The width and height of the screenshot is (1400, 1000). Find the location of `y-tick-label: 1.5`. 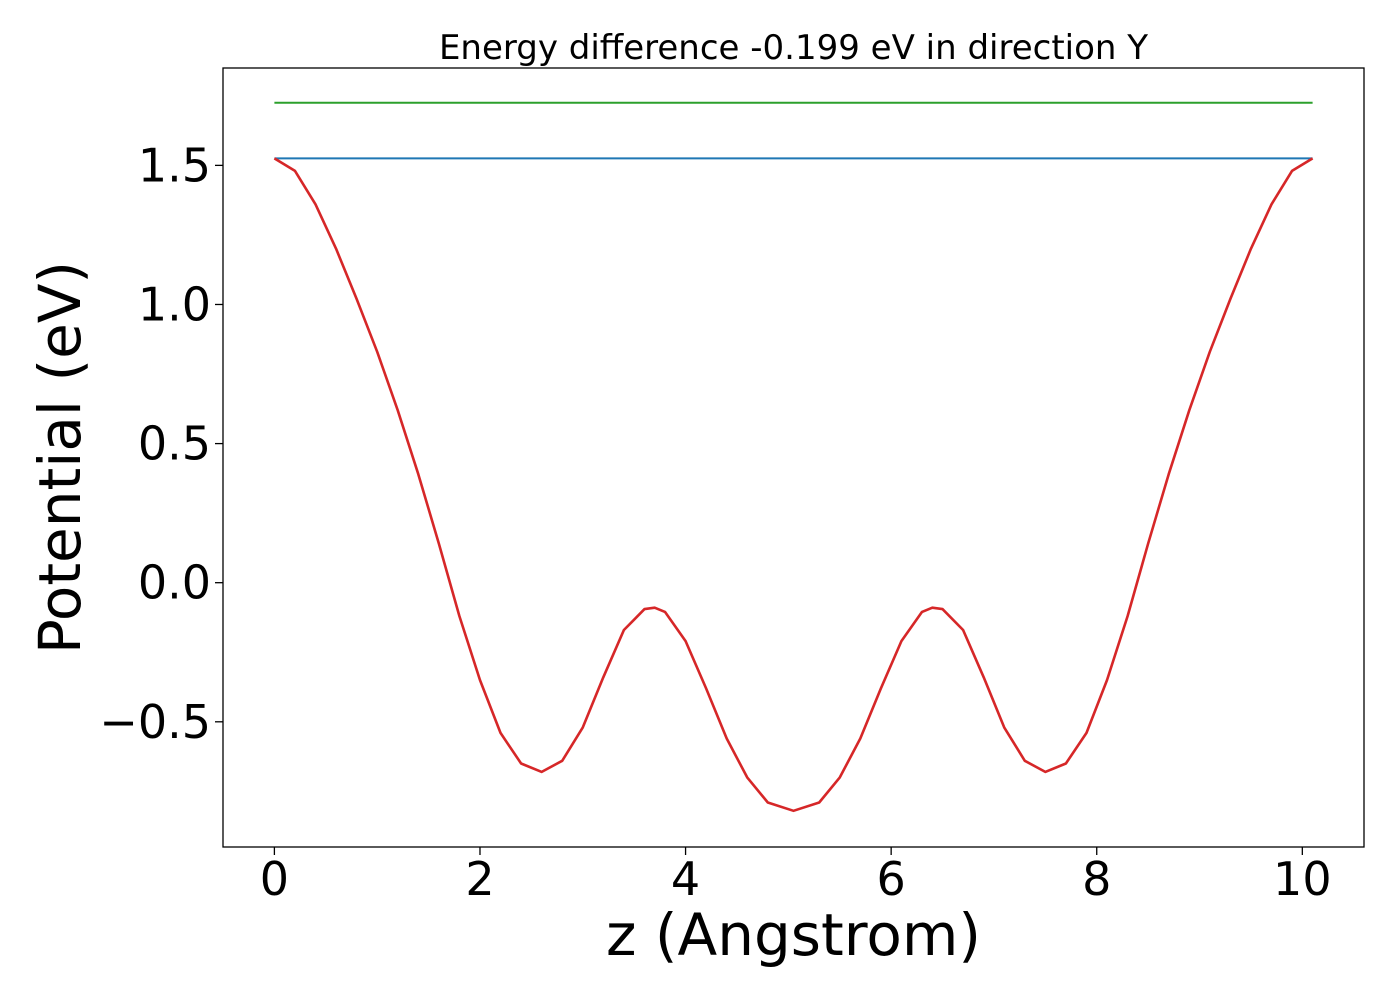

y-tick-label: 1.5 is located at coordinates (174, 165).